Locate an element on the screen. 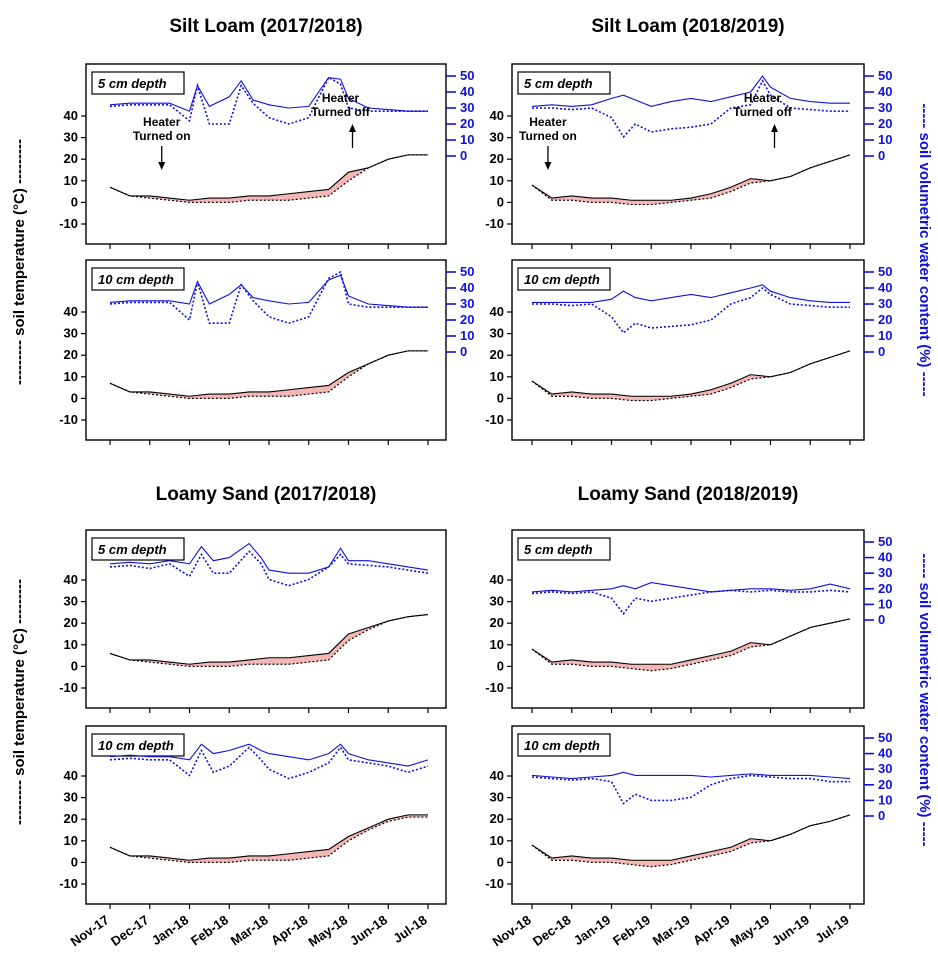 This screenshot has width=938, height=969. x-tick-label: Jan-18 is located at coordinates (170, 930).